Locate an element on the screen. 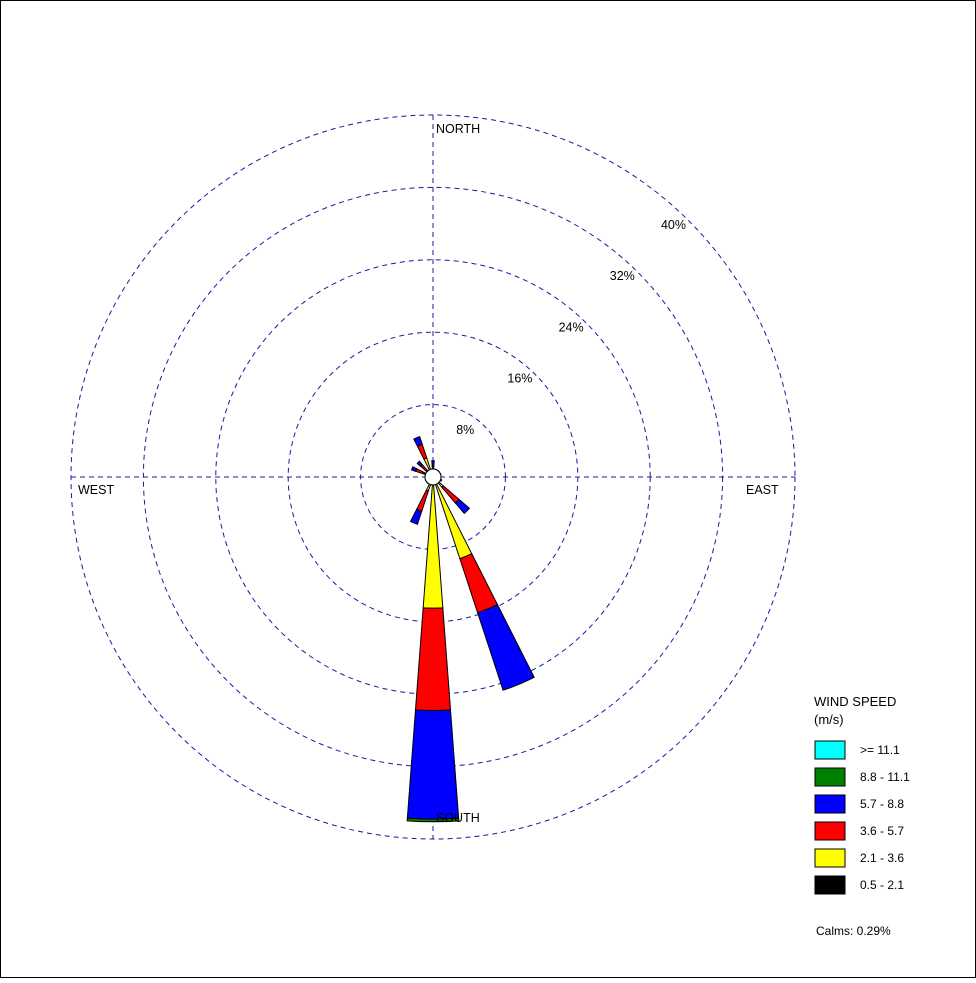 This screenshot has height=983, width=976. ring-label-3: 24% is located at coordinates (571, 327).